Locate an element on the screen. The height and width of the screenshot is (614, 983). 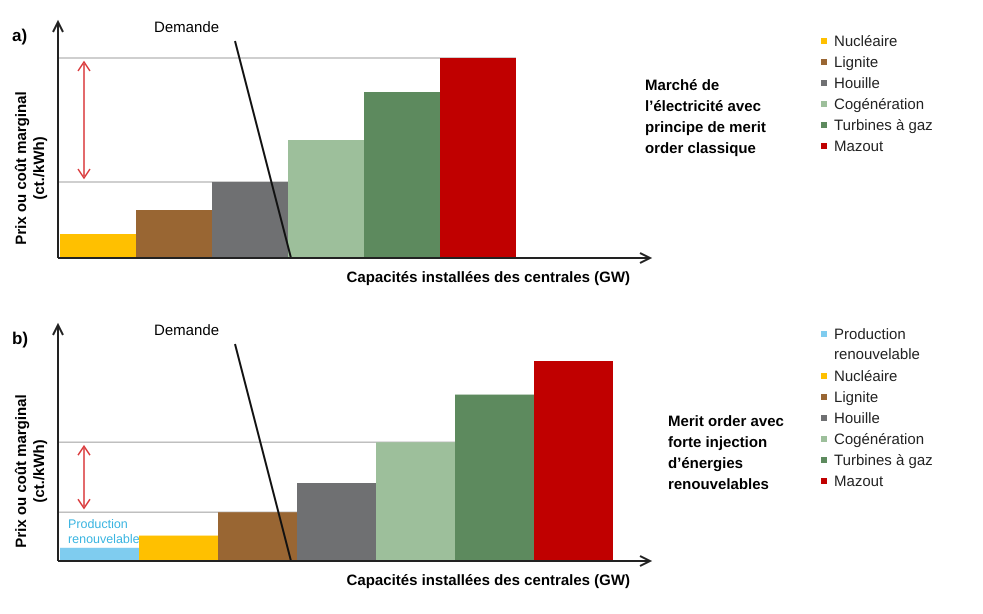
legend-label: Production renouvelable is located at coordinates (877, 344).